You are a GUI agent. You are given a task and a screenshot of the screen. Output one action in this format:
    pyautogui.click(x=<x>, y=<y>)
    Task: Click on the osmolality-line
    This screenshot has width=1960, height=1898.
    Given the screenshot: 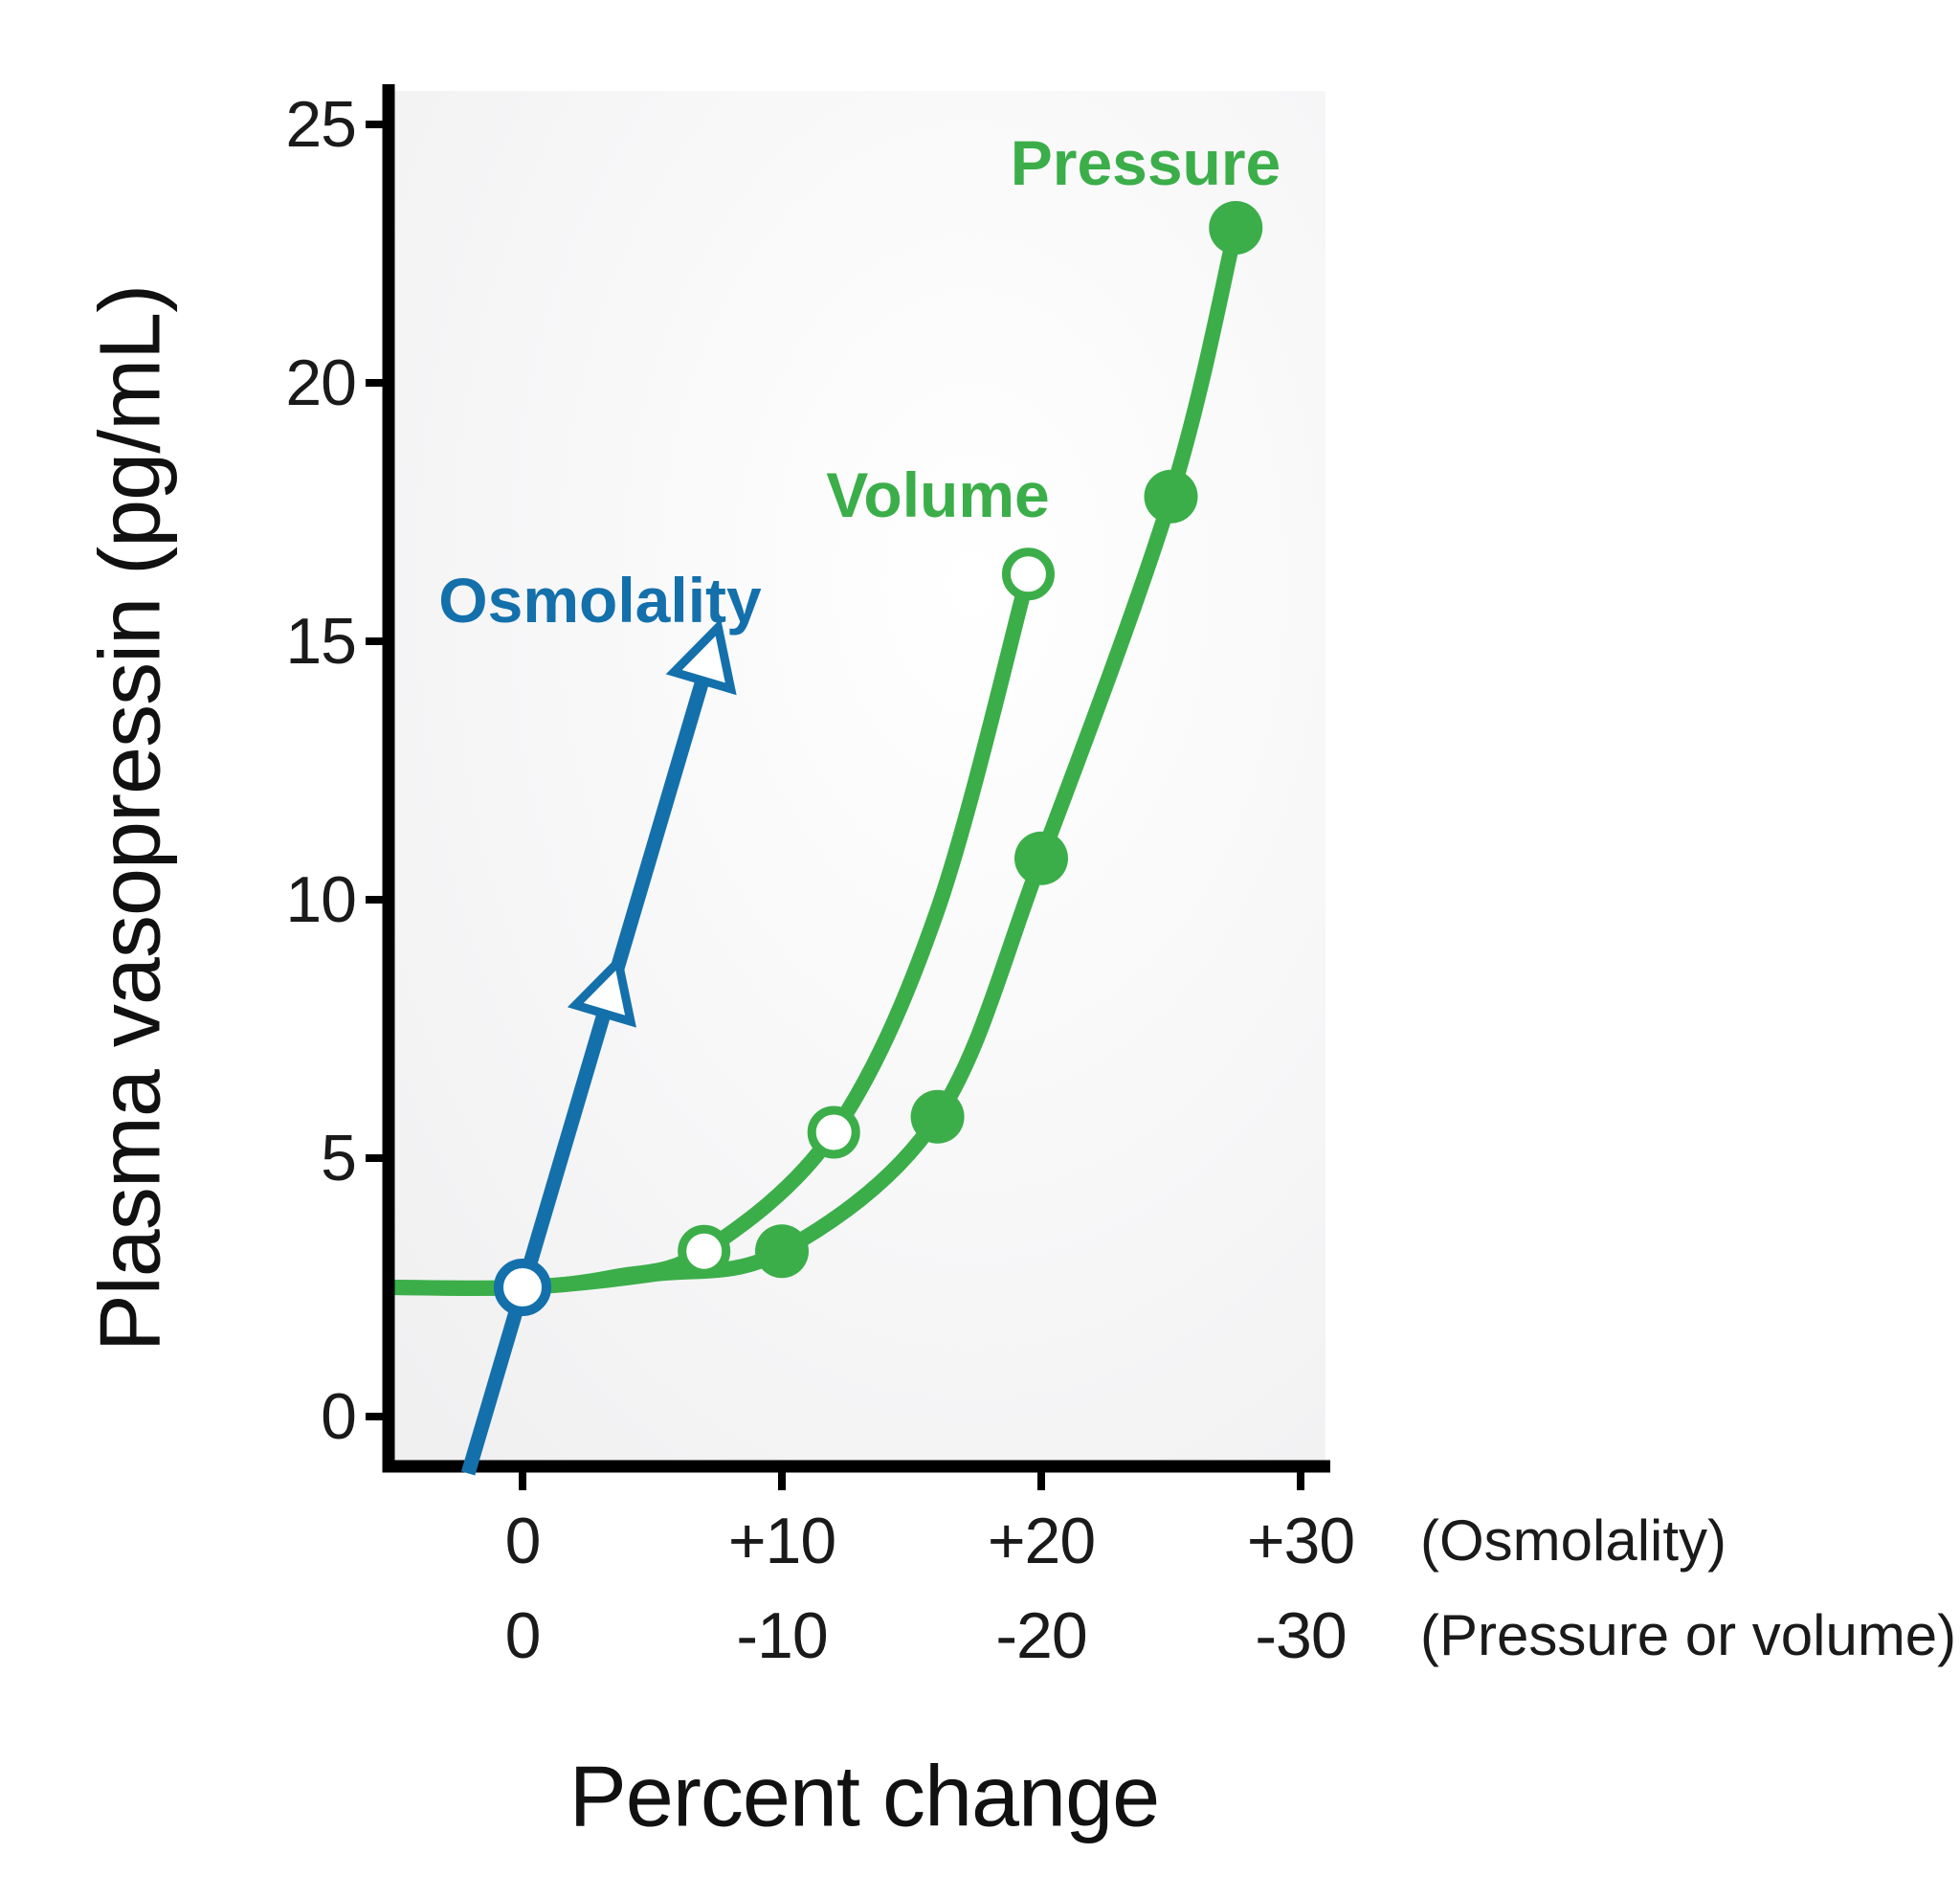 What is the action you would take?
    pyautogui.click(x=586, y=1073)
    